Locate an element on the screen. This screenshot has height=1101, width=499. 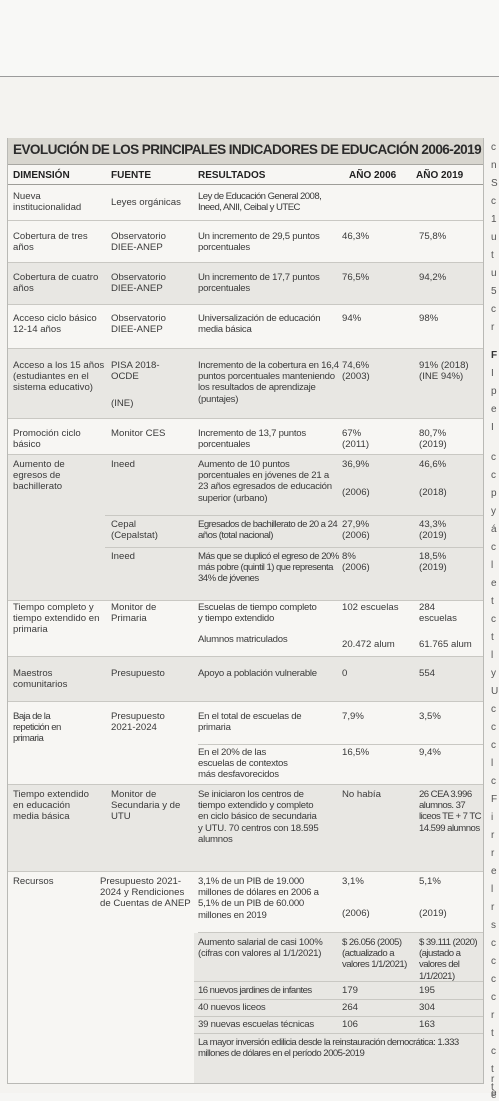
adjacent-column-letter: F is located at coordinates (494, 799).